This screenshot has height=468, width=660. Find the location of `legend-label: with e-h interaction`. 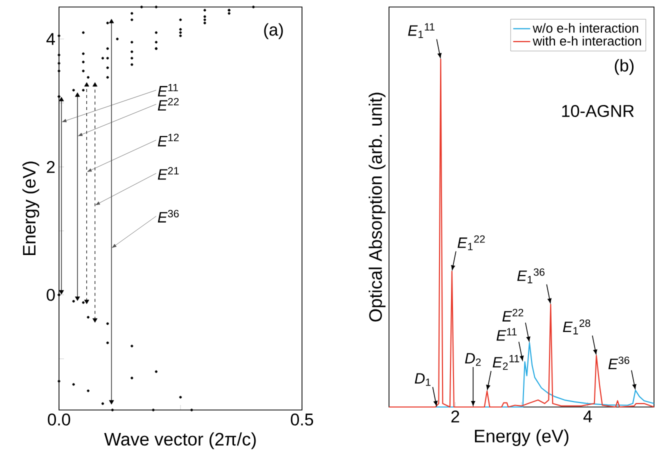

legend-label: with e-h interaction is located at coordinates (586, 41).